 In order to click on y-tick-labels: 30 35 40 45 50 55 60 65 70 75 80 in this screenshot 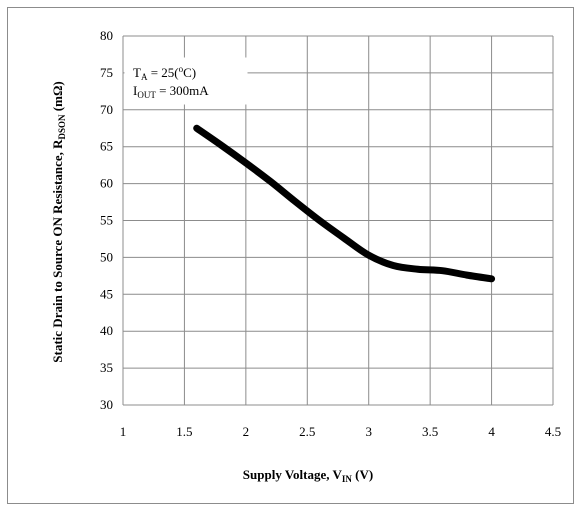, I will do `click(106, 220)`.